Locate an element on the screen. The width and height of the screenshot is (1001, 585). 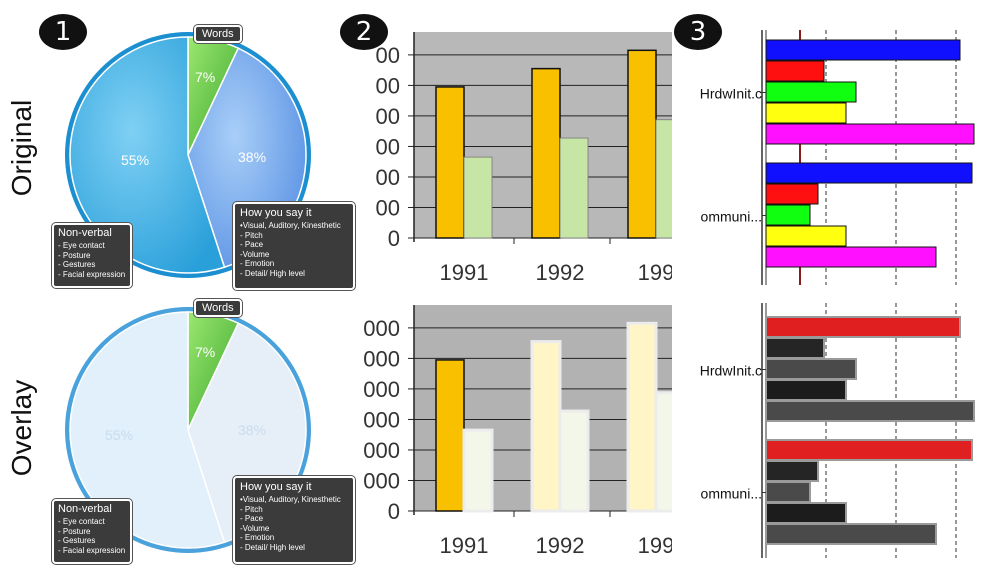
panel-2-badge: 2 is located at coordinates (364, 32).